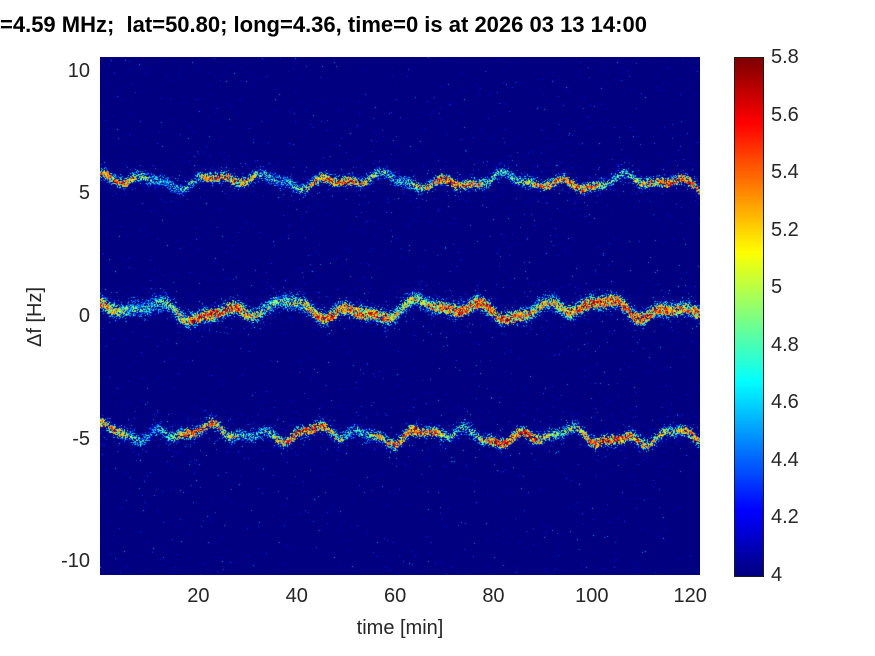 This screenshot has height=656, width=875. I want to click on colorbar-tick-label: 4.4, so click(785, 459).